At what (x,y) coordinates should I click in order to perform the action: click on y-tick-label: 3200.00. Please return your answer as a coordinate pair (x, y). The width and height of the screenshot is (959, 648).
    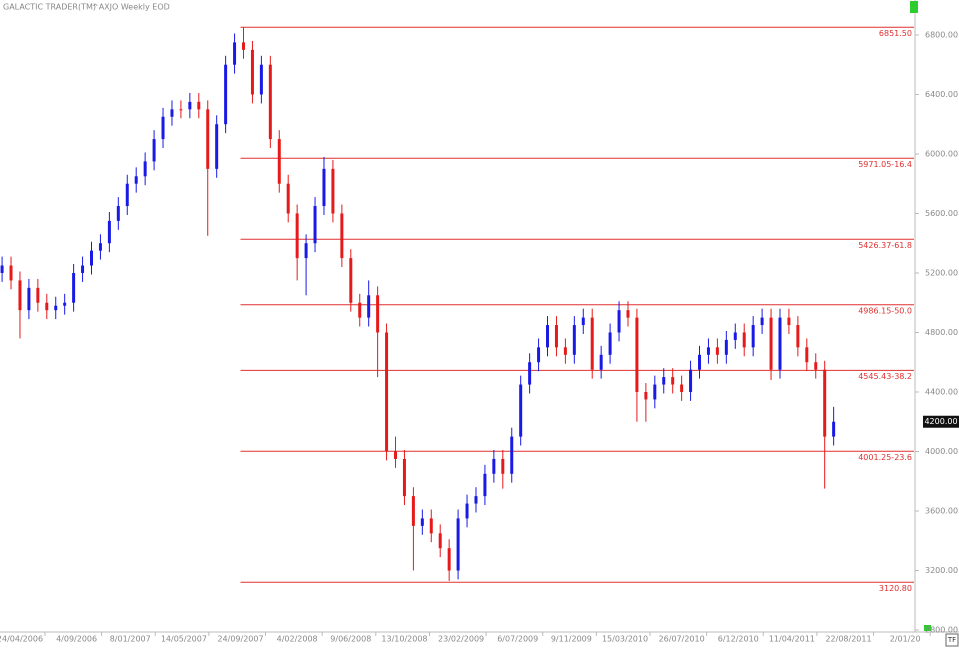
    Looking at the image, I should click on (941, 570).